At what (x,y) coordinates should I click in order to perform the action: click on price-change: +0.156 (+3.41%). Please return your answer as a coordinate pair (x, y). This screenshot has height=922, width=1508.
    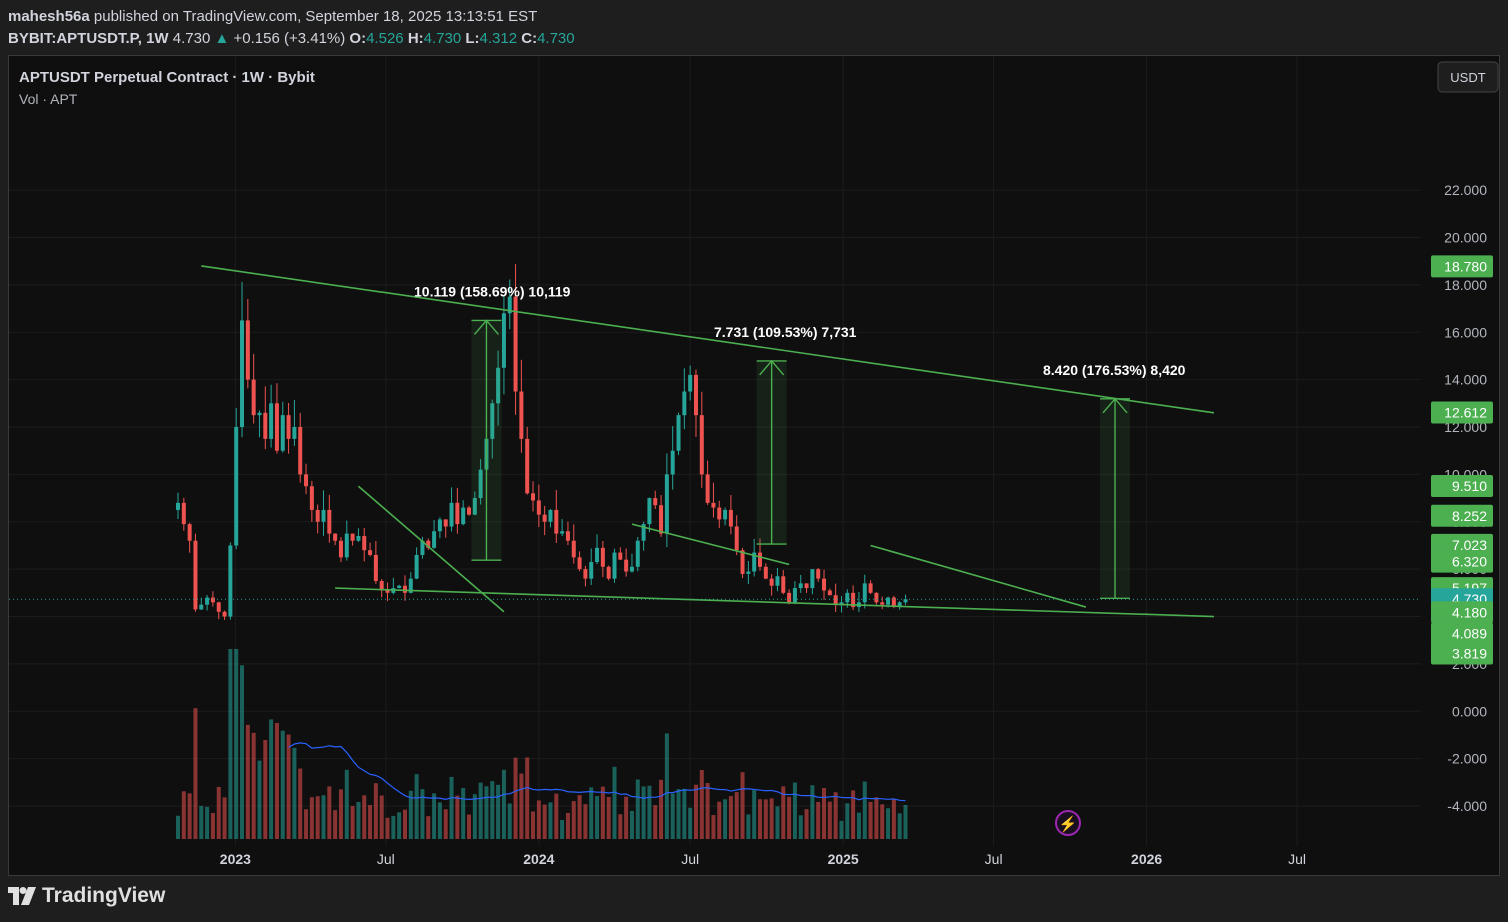
    Looking at the image, I should click on (289, 38).